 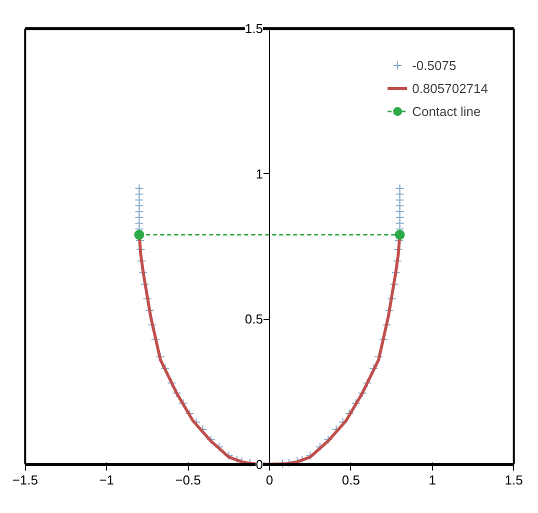 What do you see at coordinates (259, 464) in the screenshot?
I see `y-tick-label: 0` at bounding box center [259, 464].